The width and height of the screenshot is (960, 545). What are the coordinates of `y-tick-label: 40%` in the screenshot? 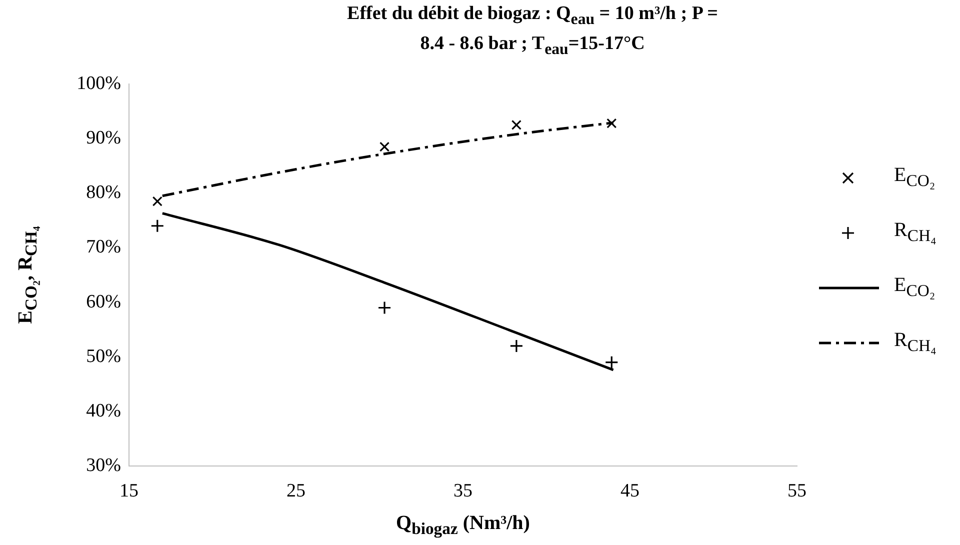 It's located at (104, 411).